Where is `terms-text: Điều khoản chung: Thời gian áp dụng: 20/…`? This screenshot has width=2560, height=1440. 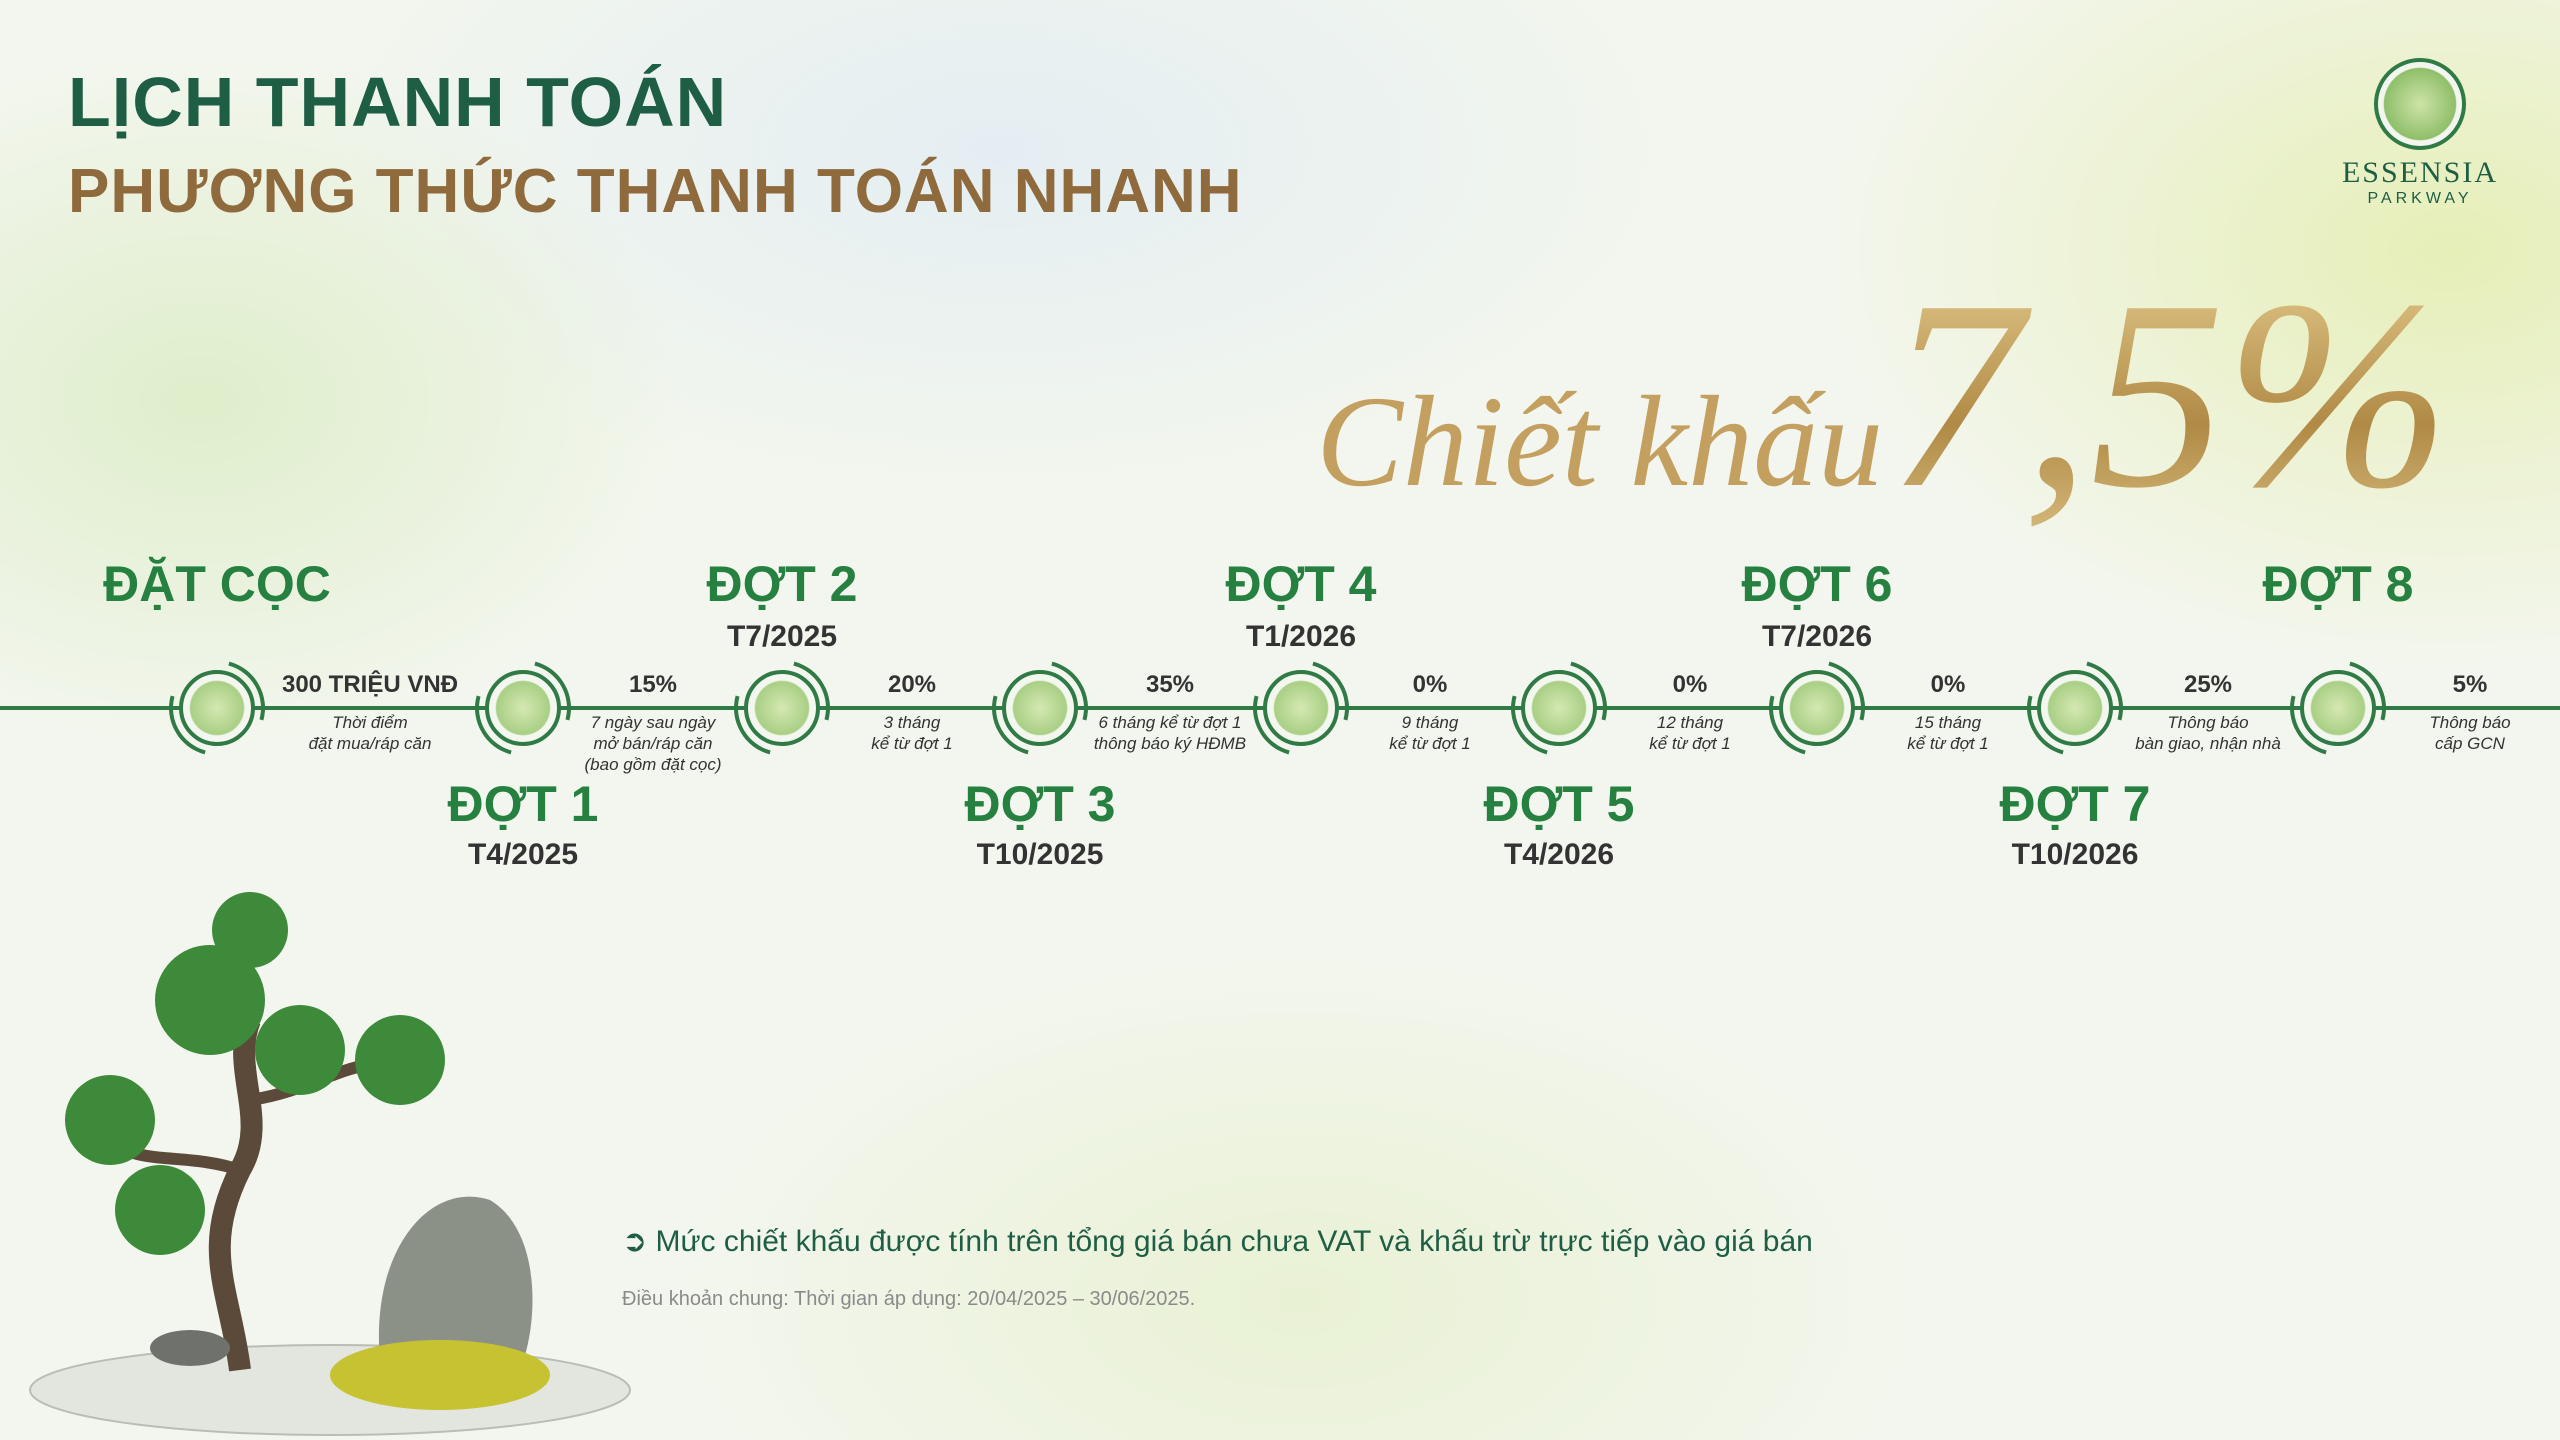 terms-text: Điều khoản chung: Thời gian áp dụng: 20/… is located at coordinates (909, 1299).